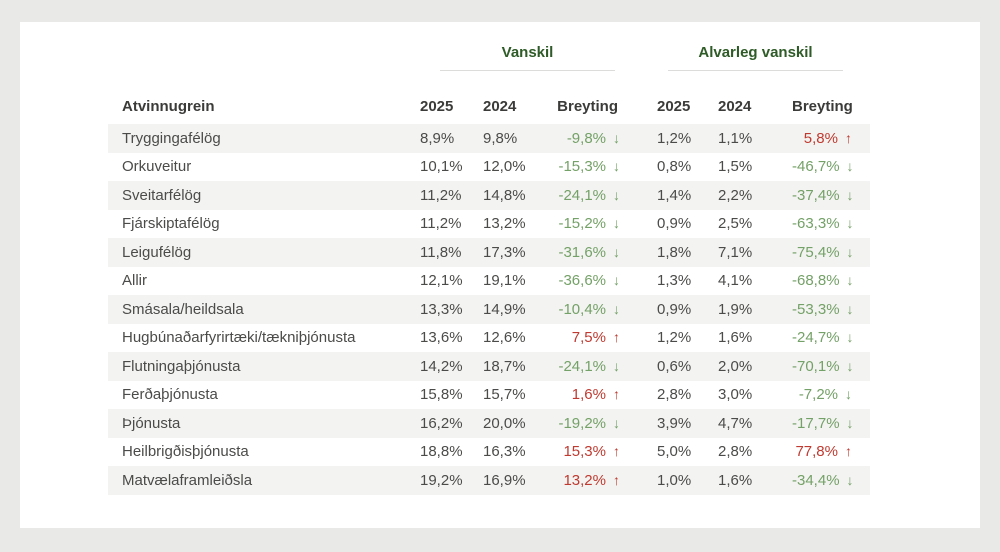 The height and width of the screenshot is (552, 1000). Describe the element at coordinates (735, 138) in the screenshot. I see `alvarleg-2024-value: 1,1%` at that location.